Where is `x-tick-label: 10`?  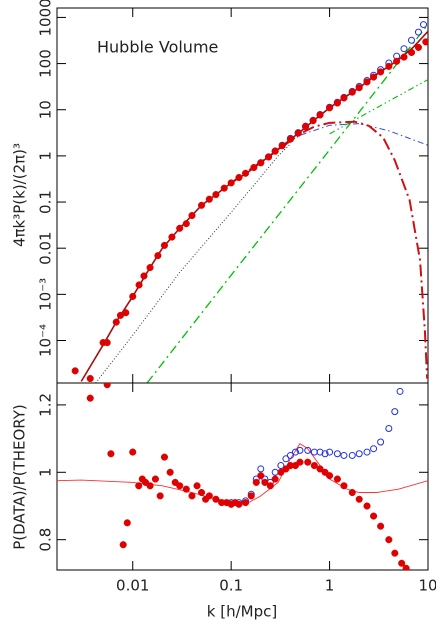
x-tick-label: 10 is located at coordinates (427, 586).